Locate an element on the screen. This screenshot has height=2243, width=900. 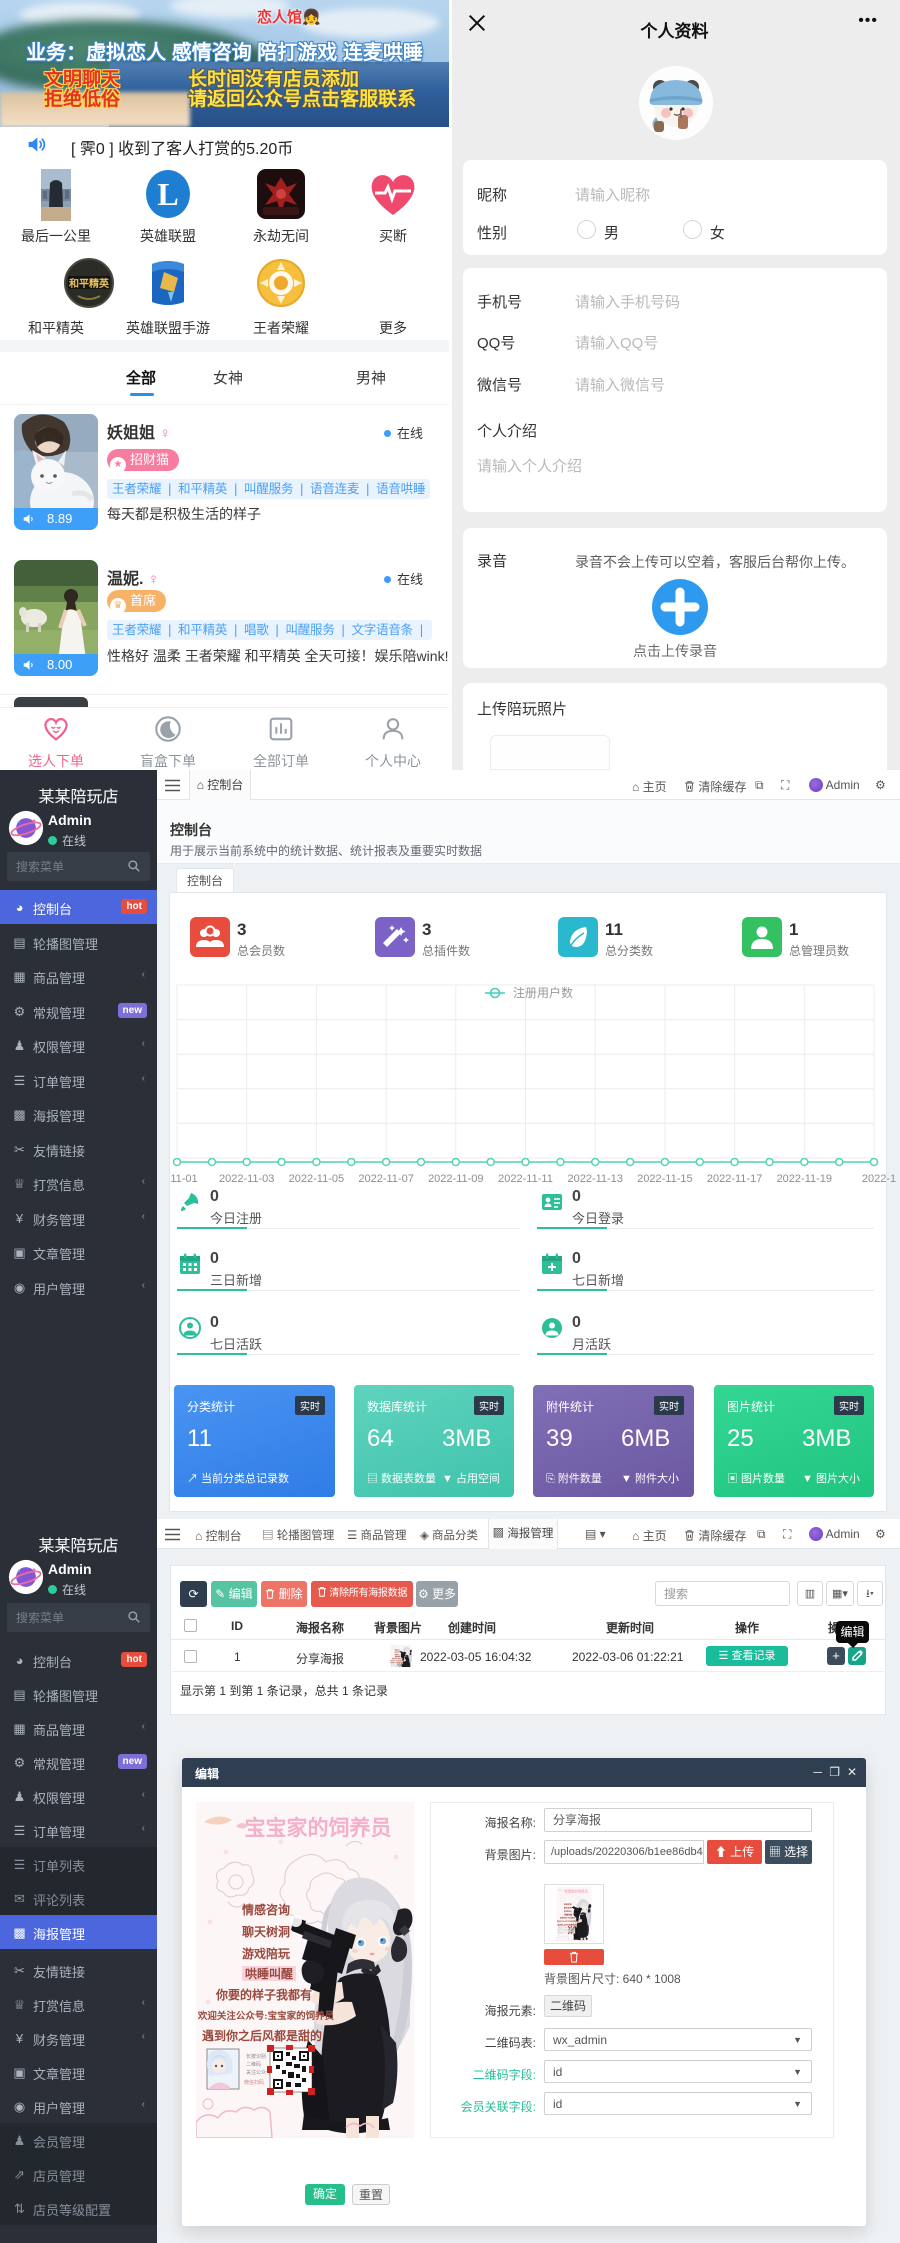
svg-text: 2022-11-05 is located at coordinates (316, 1179).